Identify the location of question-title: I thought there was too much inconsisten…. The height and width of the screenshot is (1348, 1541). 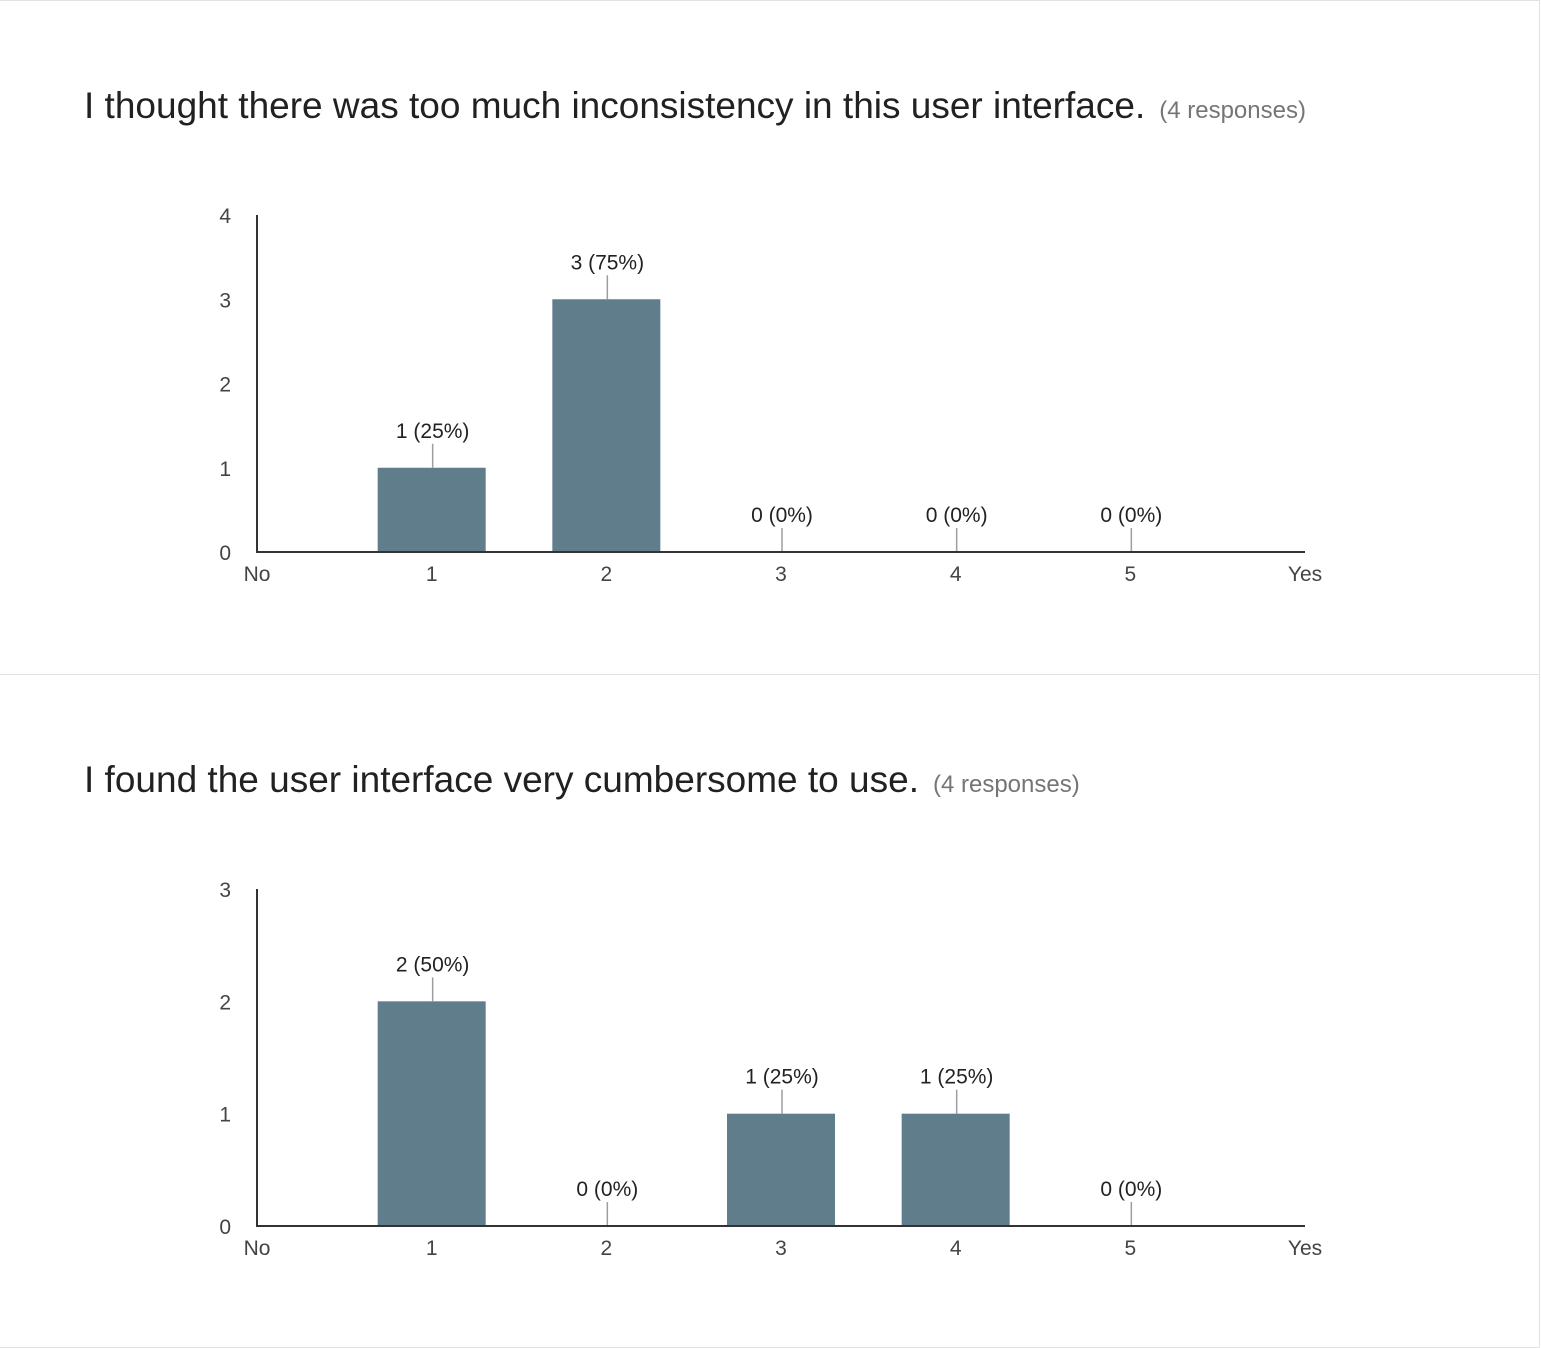
(615, 105).